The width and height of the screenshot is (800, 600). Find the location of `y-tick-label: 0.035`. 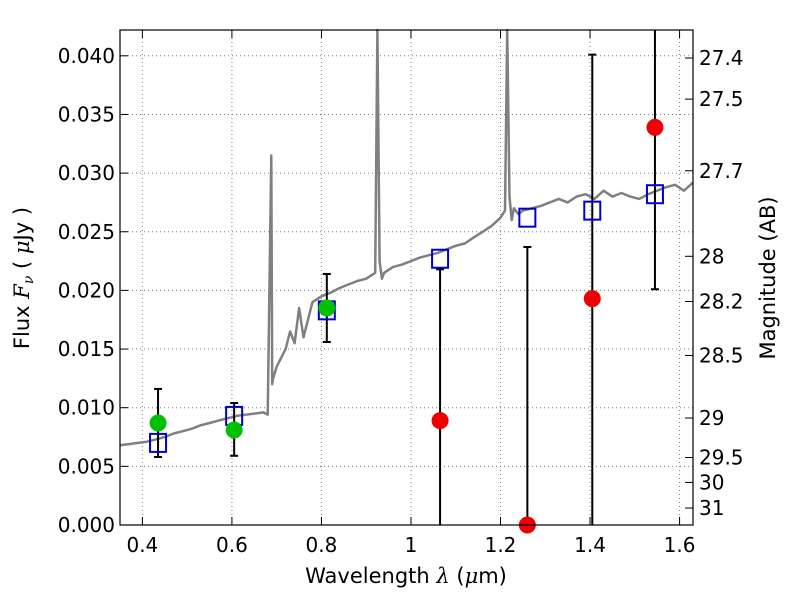

y-tick-label: 0.035 is located at coordinates (86, 114).